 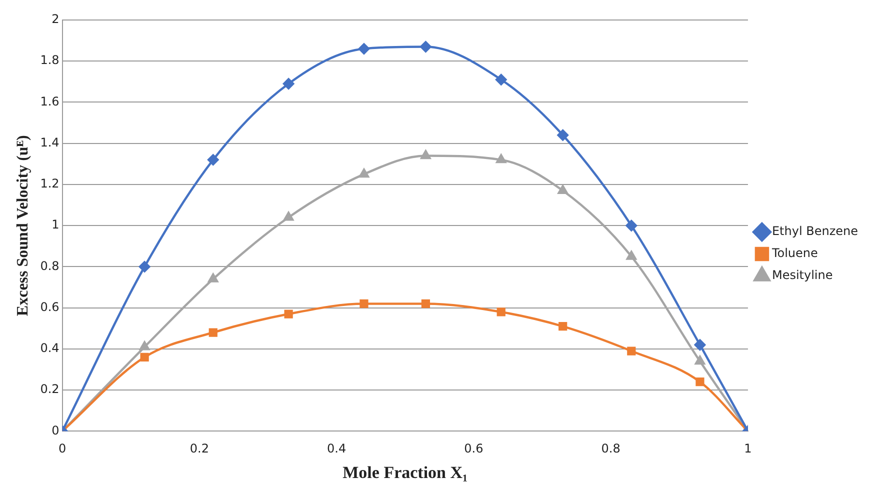 I want to click on y-tick-label: 0, so click(x=56, y=430).